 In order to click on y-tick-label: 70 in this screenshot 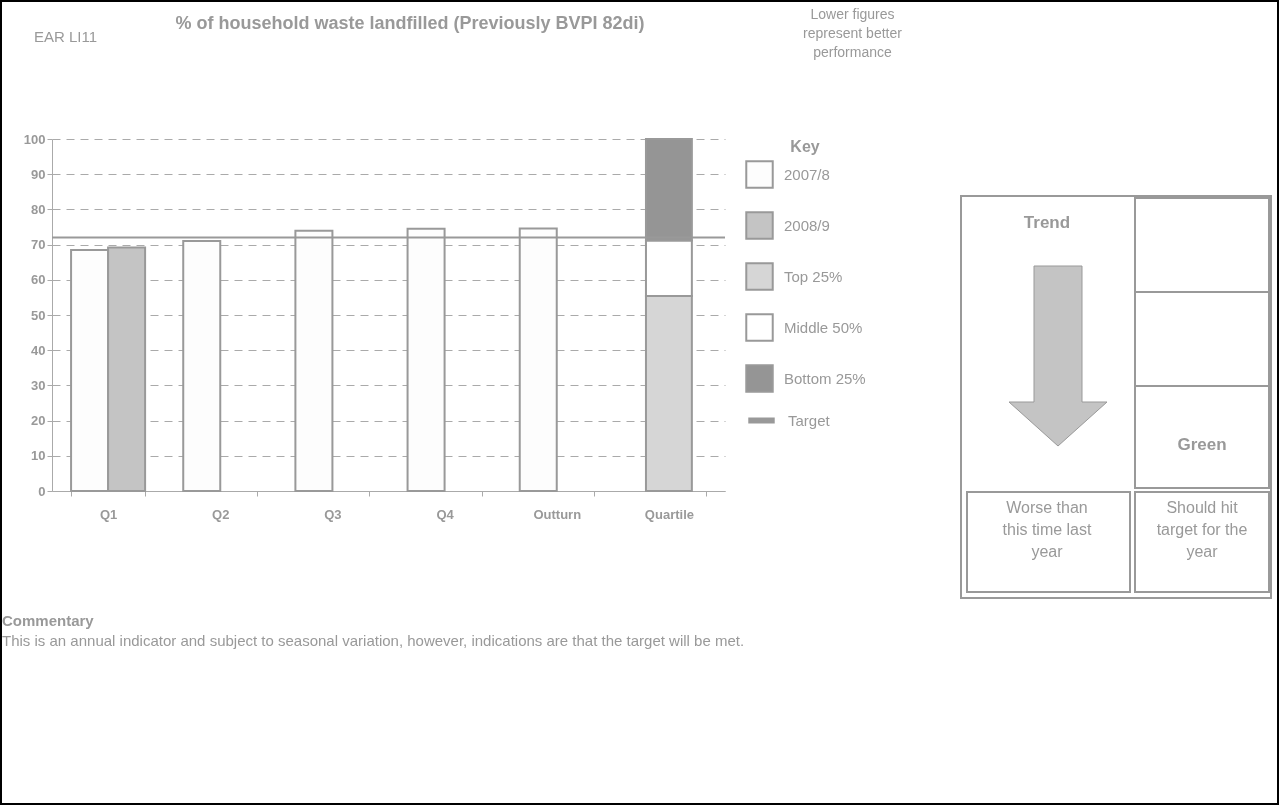, I will do `click(38, 245)`.